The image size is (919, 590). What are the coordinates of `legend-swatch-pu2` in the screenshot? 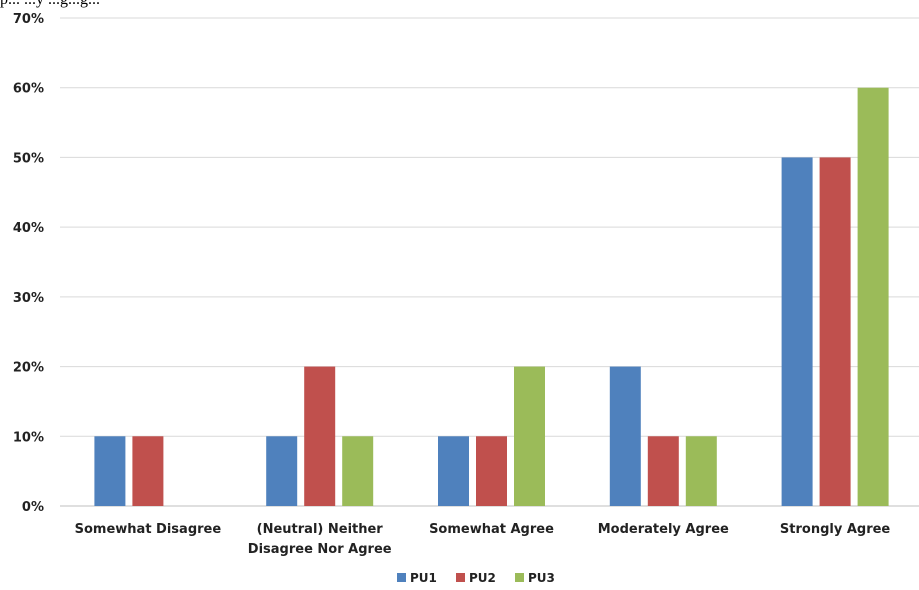 It's located at (460, 577).